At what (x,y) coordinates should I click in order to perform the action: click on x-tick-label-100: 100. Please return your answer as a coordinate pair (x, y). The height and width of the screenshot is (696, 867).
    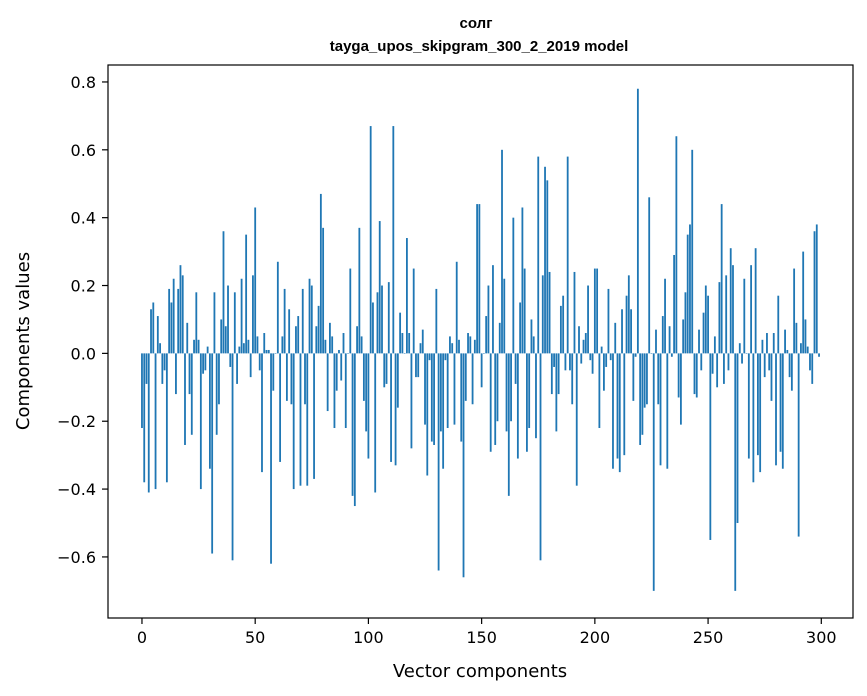
    Looking at the image, I should click on (368, 637).